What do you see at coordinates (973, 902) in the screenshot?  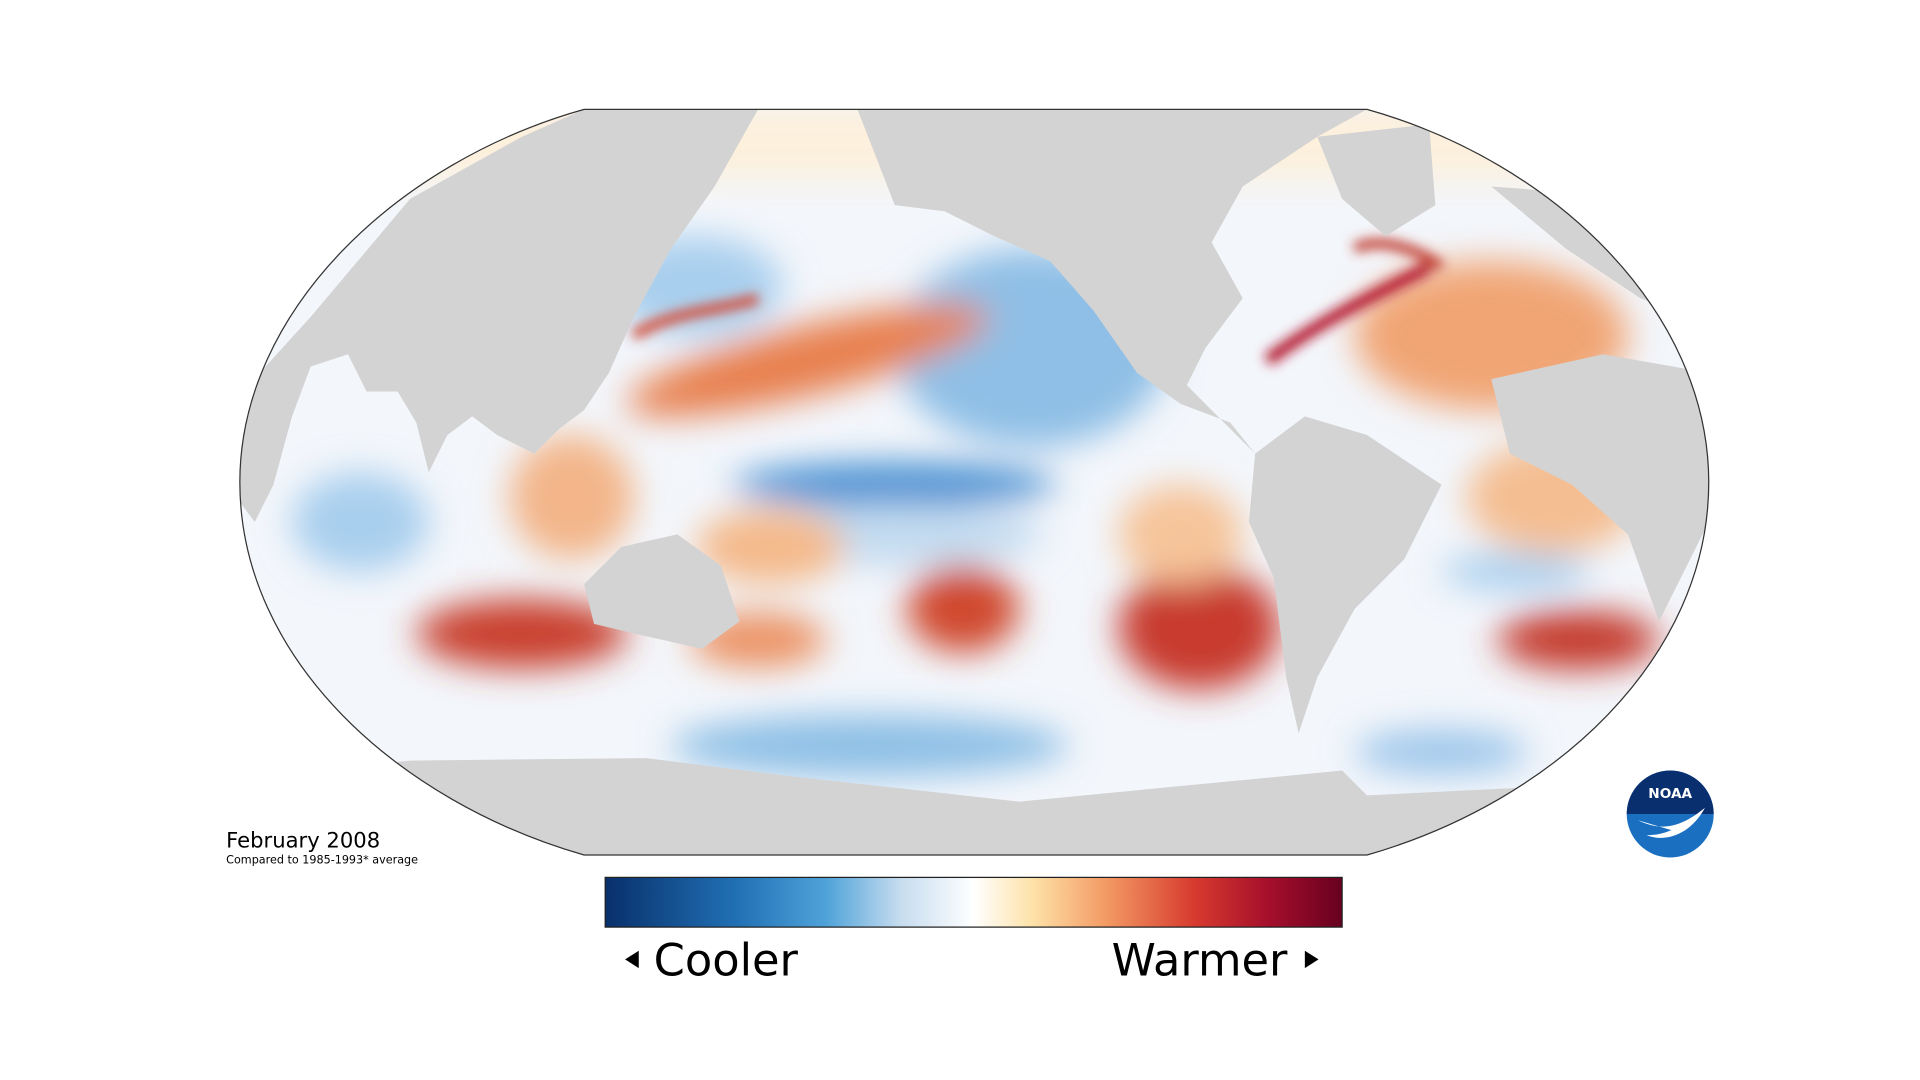 I see `colorbar` at bounding box center [973, 902].